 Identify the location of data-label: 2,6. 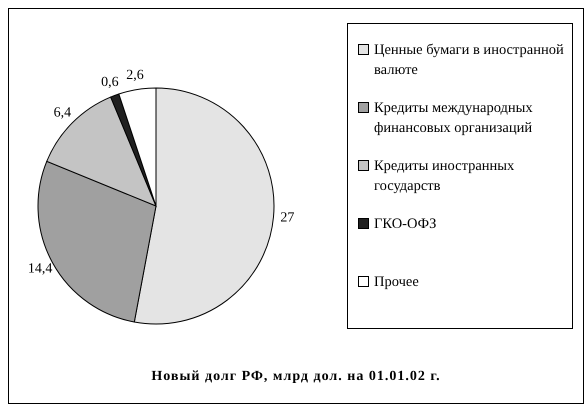
(135, 76).